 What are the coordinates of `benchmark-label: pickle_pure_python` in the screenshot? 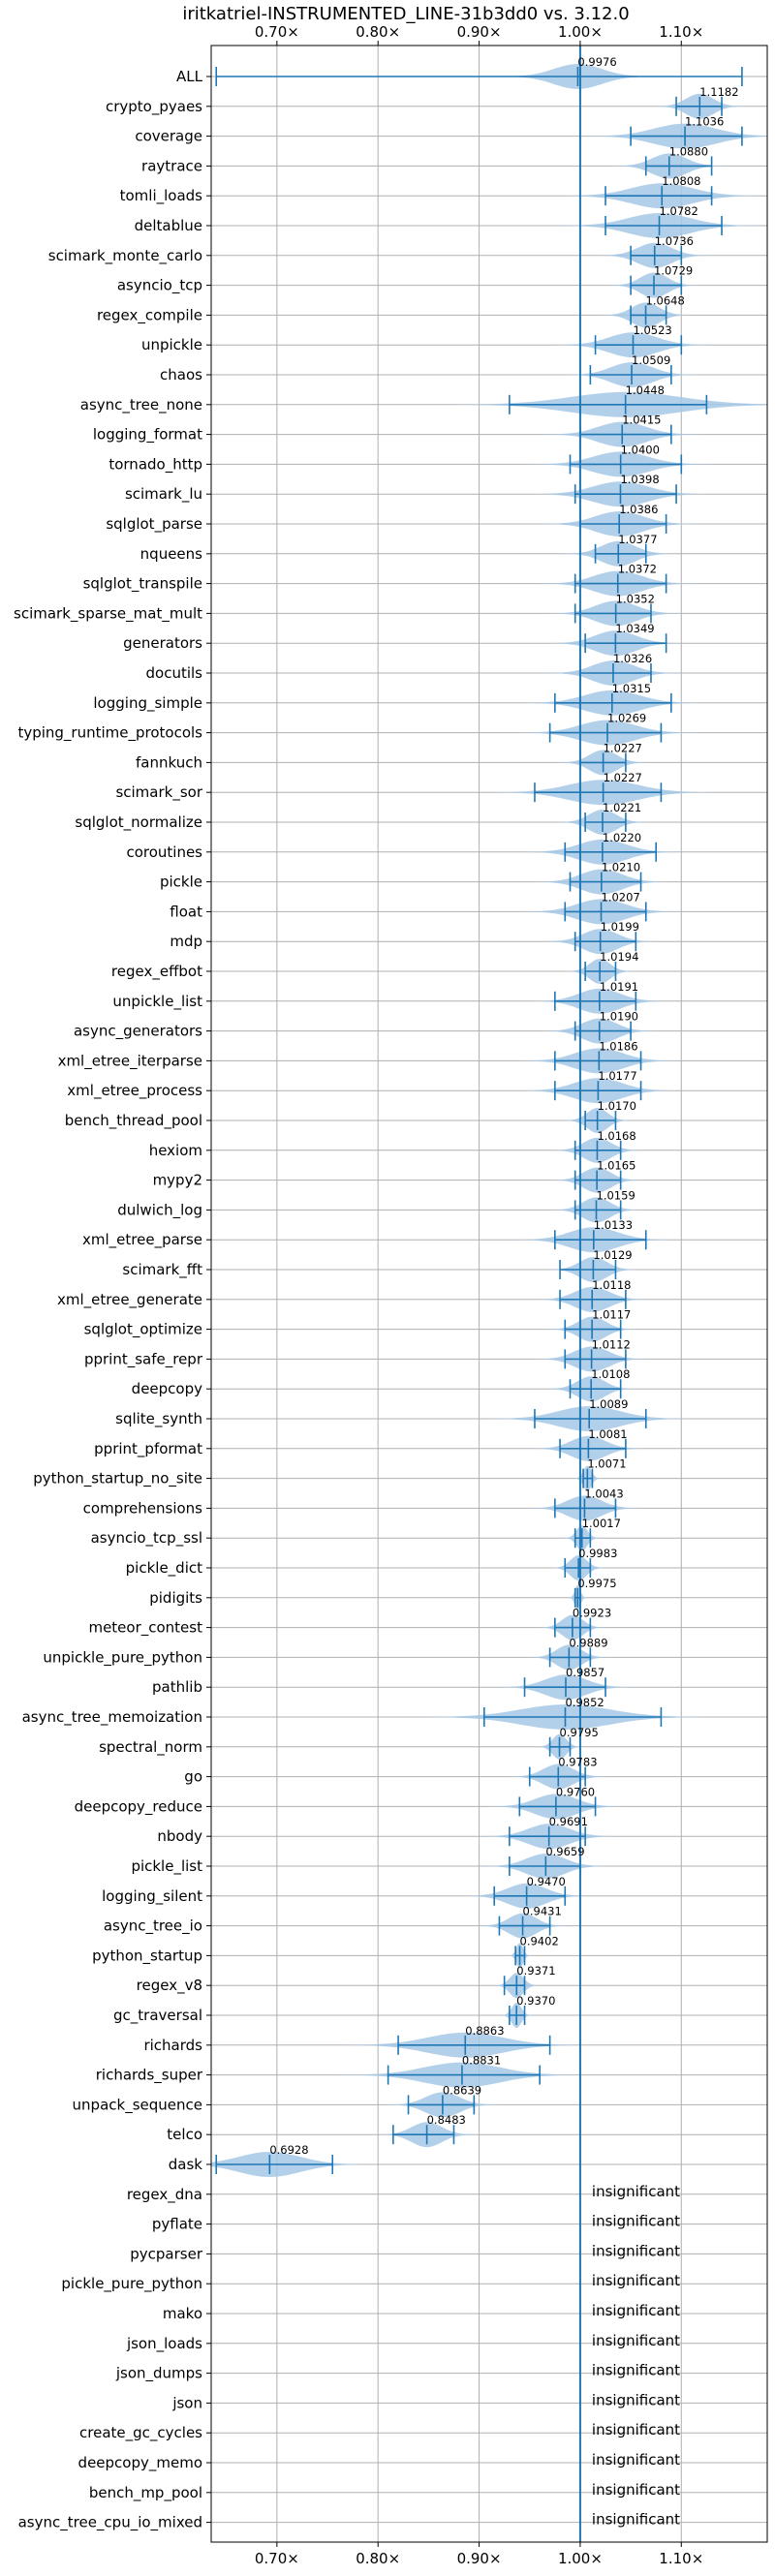 It's located at (131, 2284).